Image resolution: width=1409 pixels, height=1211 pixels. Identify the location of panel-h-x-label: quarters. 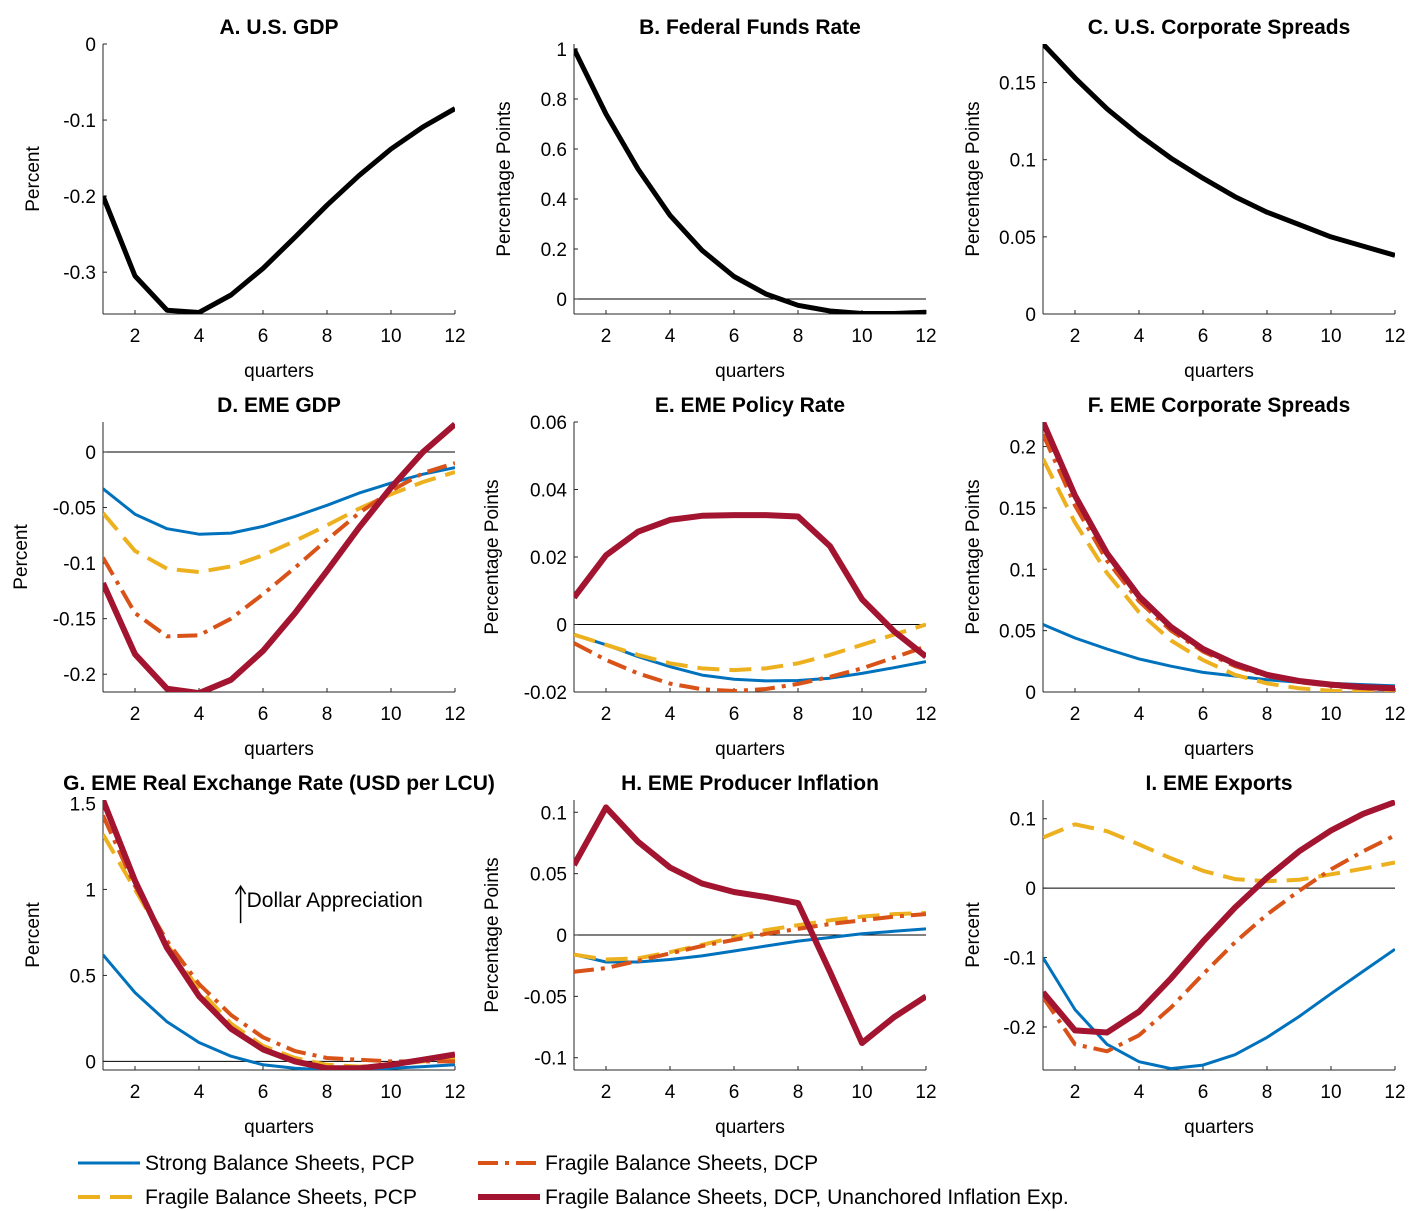
(750, 1127).